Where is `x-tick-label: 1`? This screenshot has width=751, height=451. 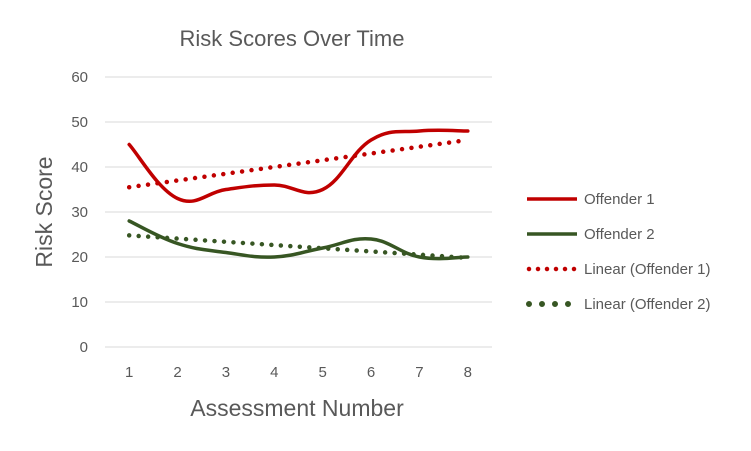
x-tick-label: 1 is located at coordinates (129, 372).